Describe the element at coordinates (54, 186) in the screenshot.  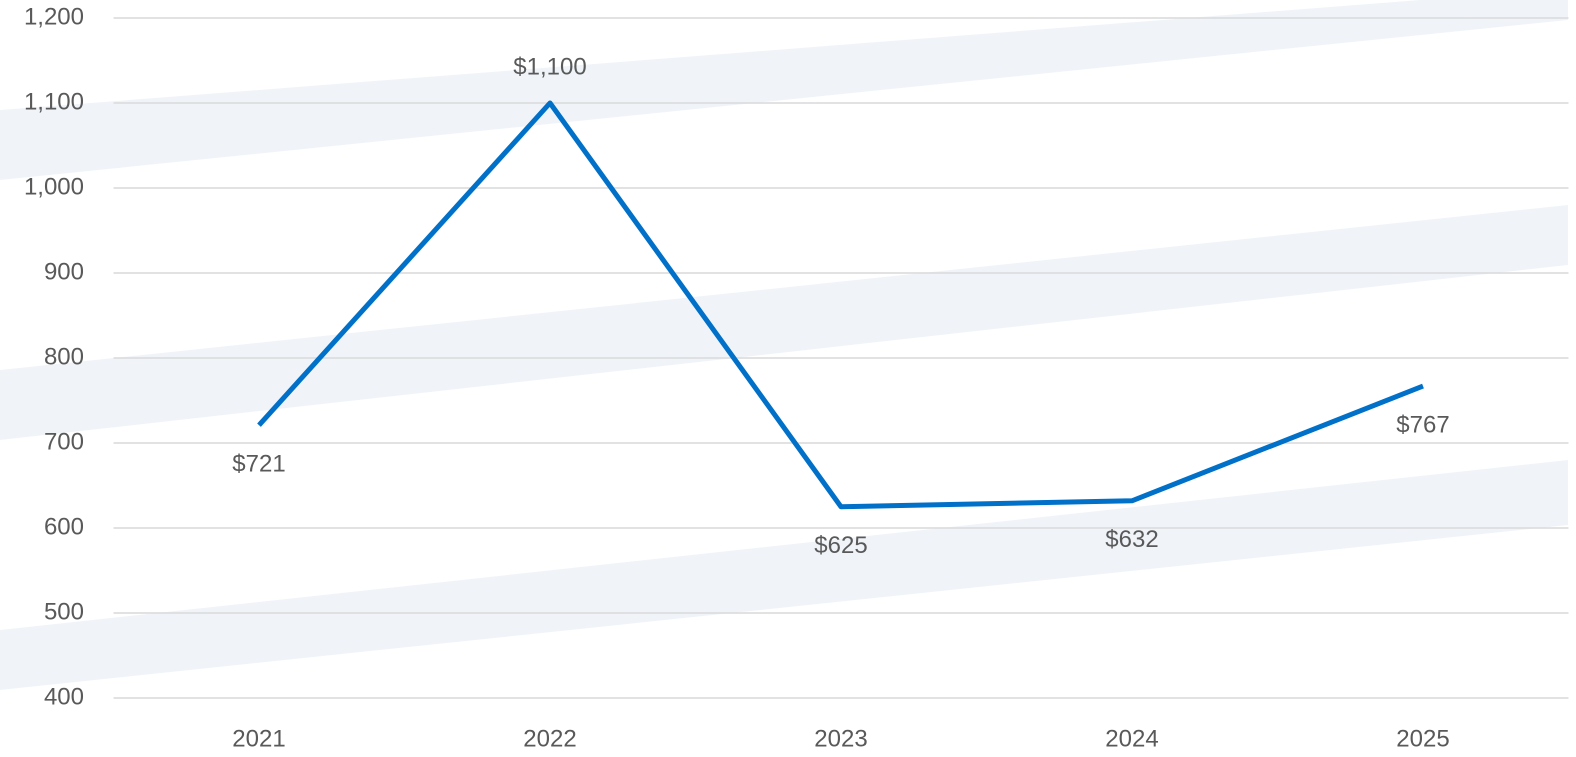
I see `y-tick-label: 1,000` at that location.